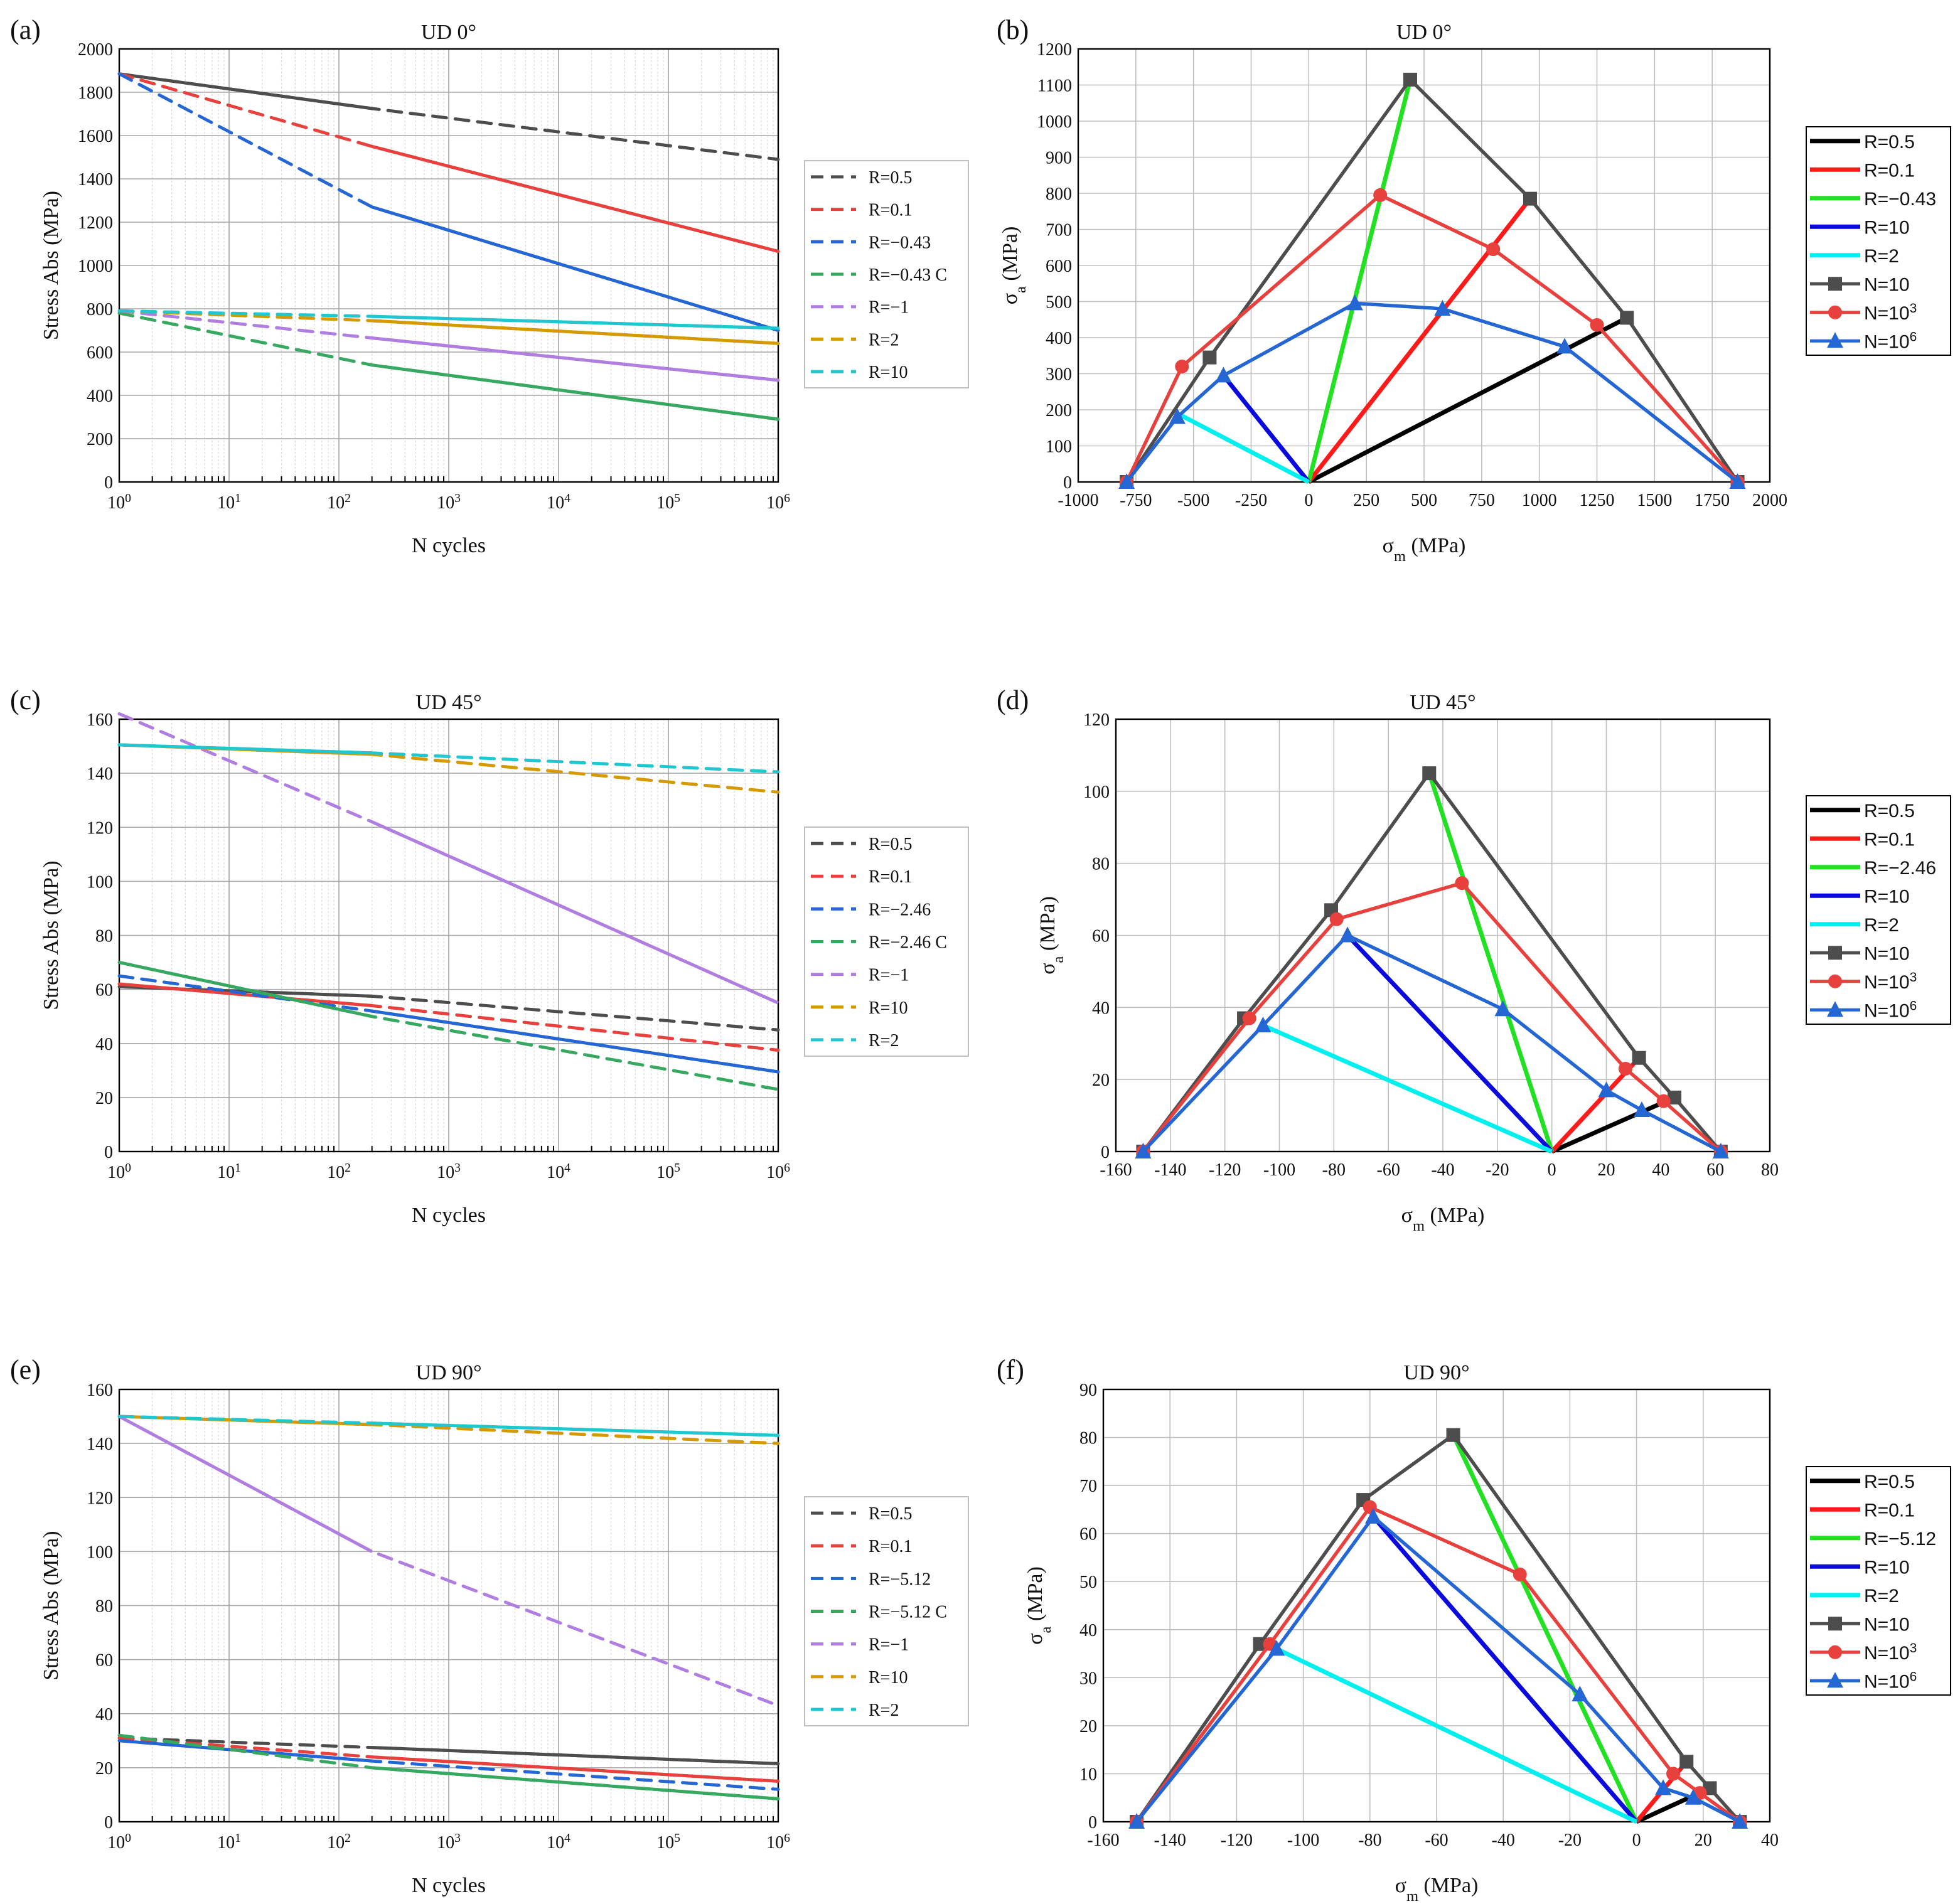 Image resolution: width=1960 pixels, height=1904 pixels. What do you see at coordinates (1887, 284) in the screenshot?
I see `legend-label: N=10` at bounding box center [1887, 284].